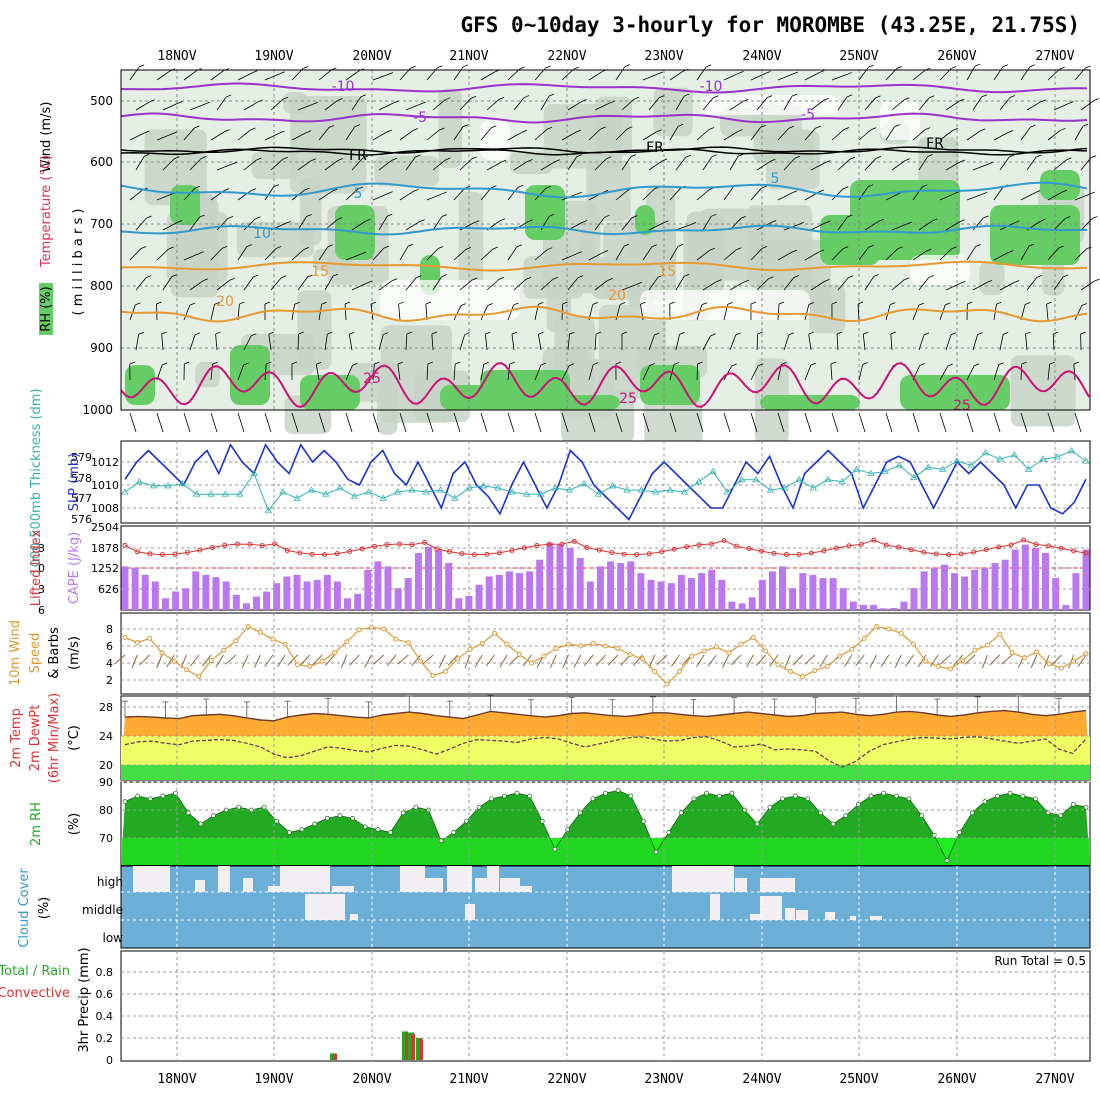 The height and width of the screenshot is (1100, 1100). I want to click on wind10m-unit: (m/s), so click(74, 653).